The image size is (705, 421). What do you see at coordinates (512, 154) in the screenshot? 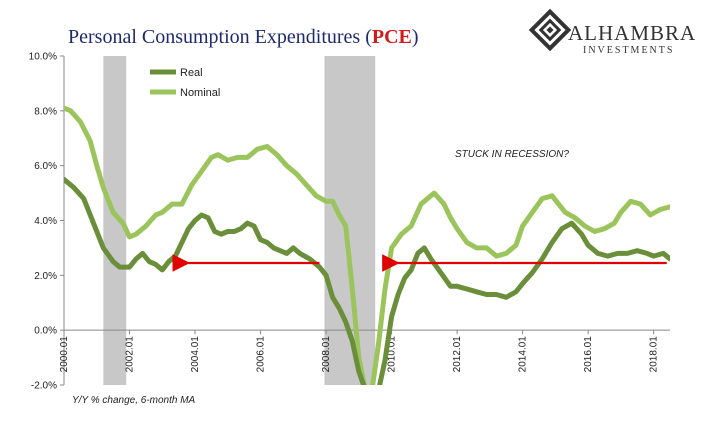
I see `annotation-stuck-in-recession: STUCK IN RECESSION?` at bounding box center [512, 154].